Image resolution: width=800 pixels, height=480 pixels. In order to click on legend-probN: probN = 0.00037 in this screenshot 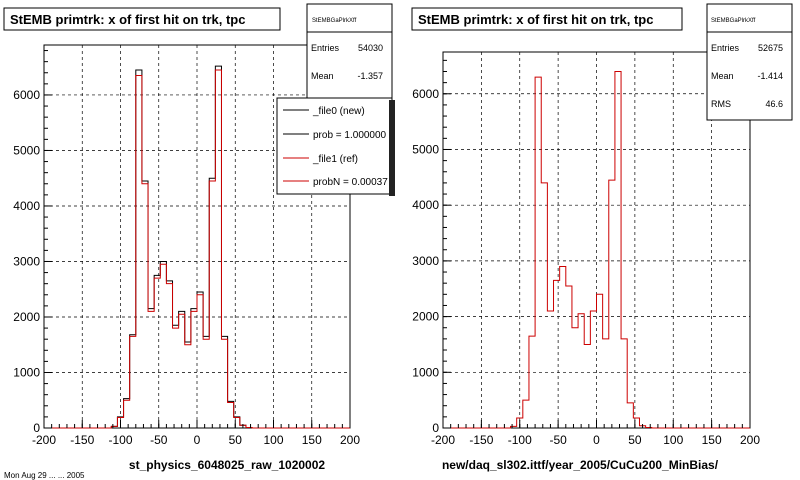, I will do `click(350, 182)`.